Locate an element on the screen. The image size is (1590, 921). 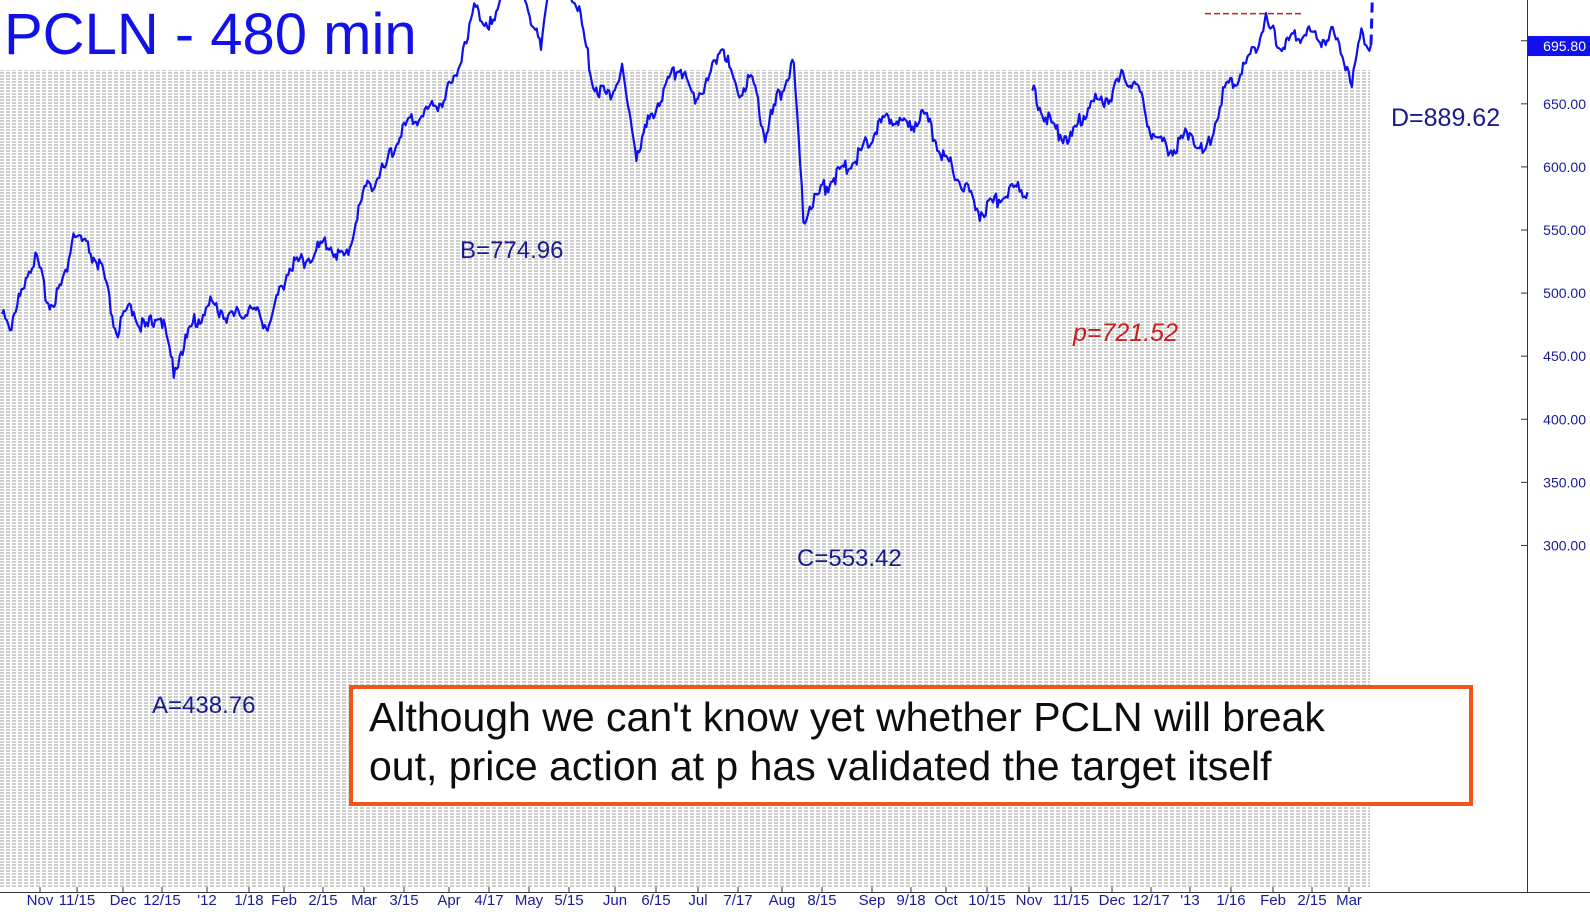
x-tick-label-1: 11/15 is located at coordinates (77, 900).